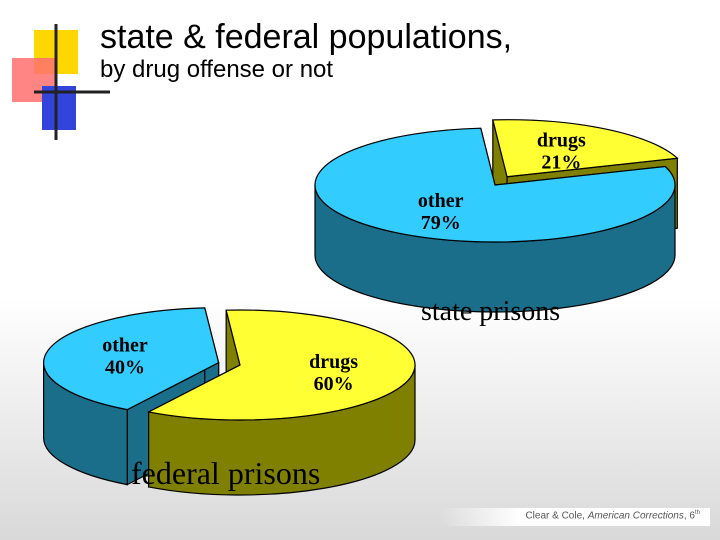 The image size is (720, 540). Describe the element at coordinates (441, 223) in the screenshot. I see `state-other-value-label: 79%` at that location.